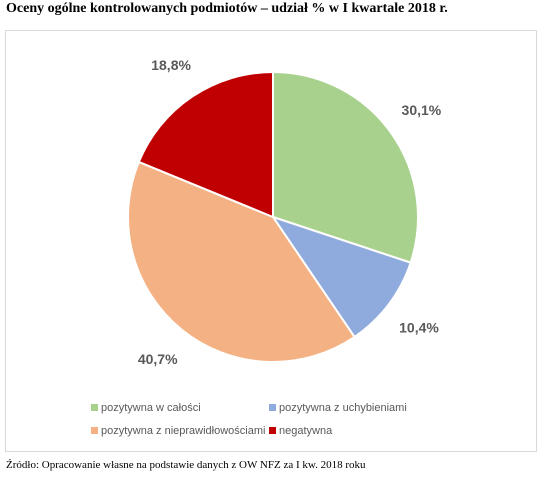 This screenshot has height=484, width=548. What do you see at coordinates (171, 65) in the screenshot?
I see `slice-value-label: 18,8%` at bounding box center [171, 65].